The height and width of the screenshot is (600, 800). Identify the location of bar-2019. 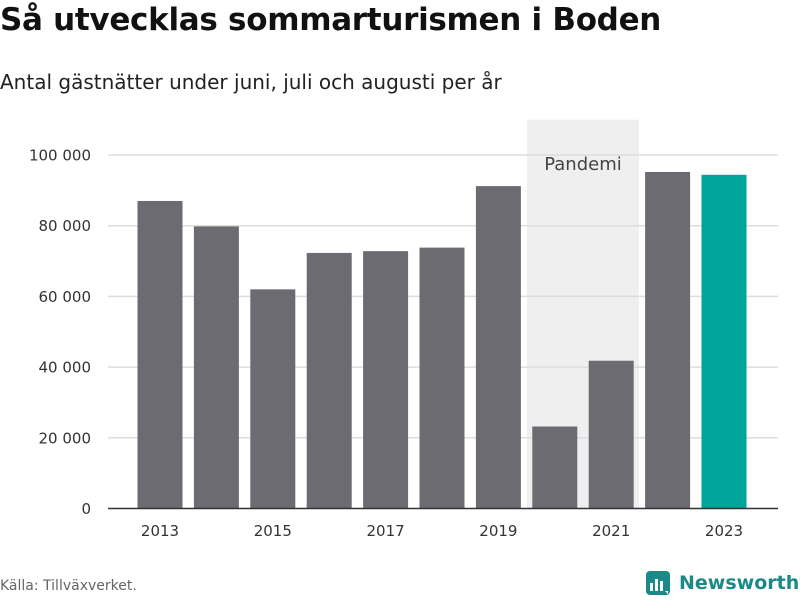
(498, 347).